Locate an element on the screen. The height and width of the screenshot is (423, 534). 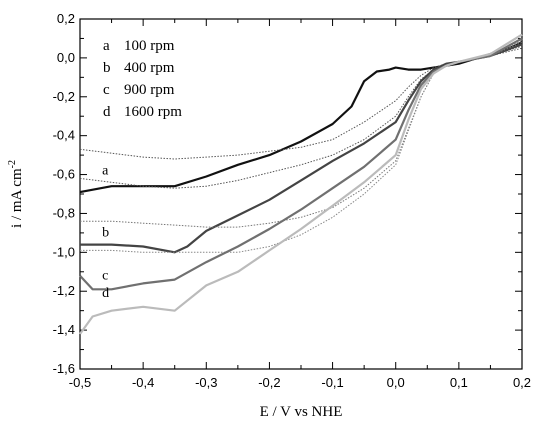
legend-letter: c is located at coordinates (106, 90).